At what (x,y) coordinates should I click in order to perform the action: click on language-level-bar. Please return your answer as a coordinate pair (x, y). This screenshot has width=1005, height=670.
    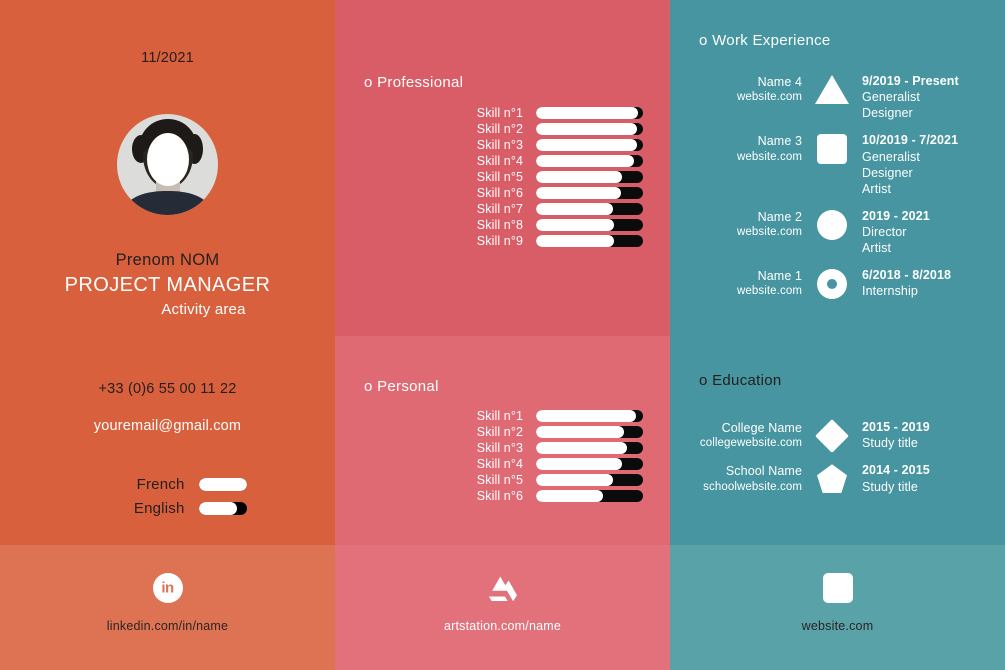
    Looking at the image, I should click on (222, 484).